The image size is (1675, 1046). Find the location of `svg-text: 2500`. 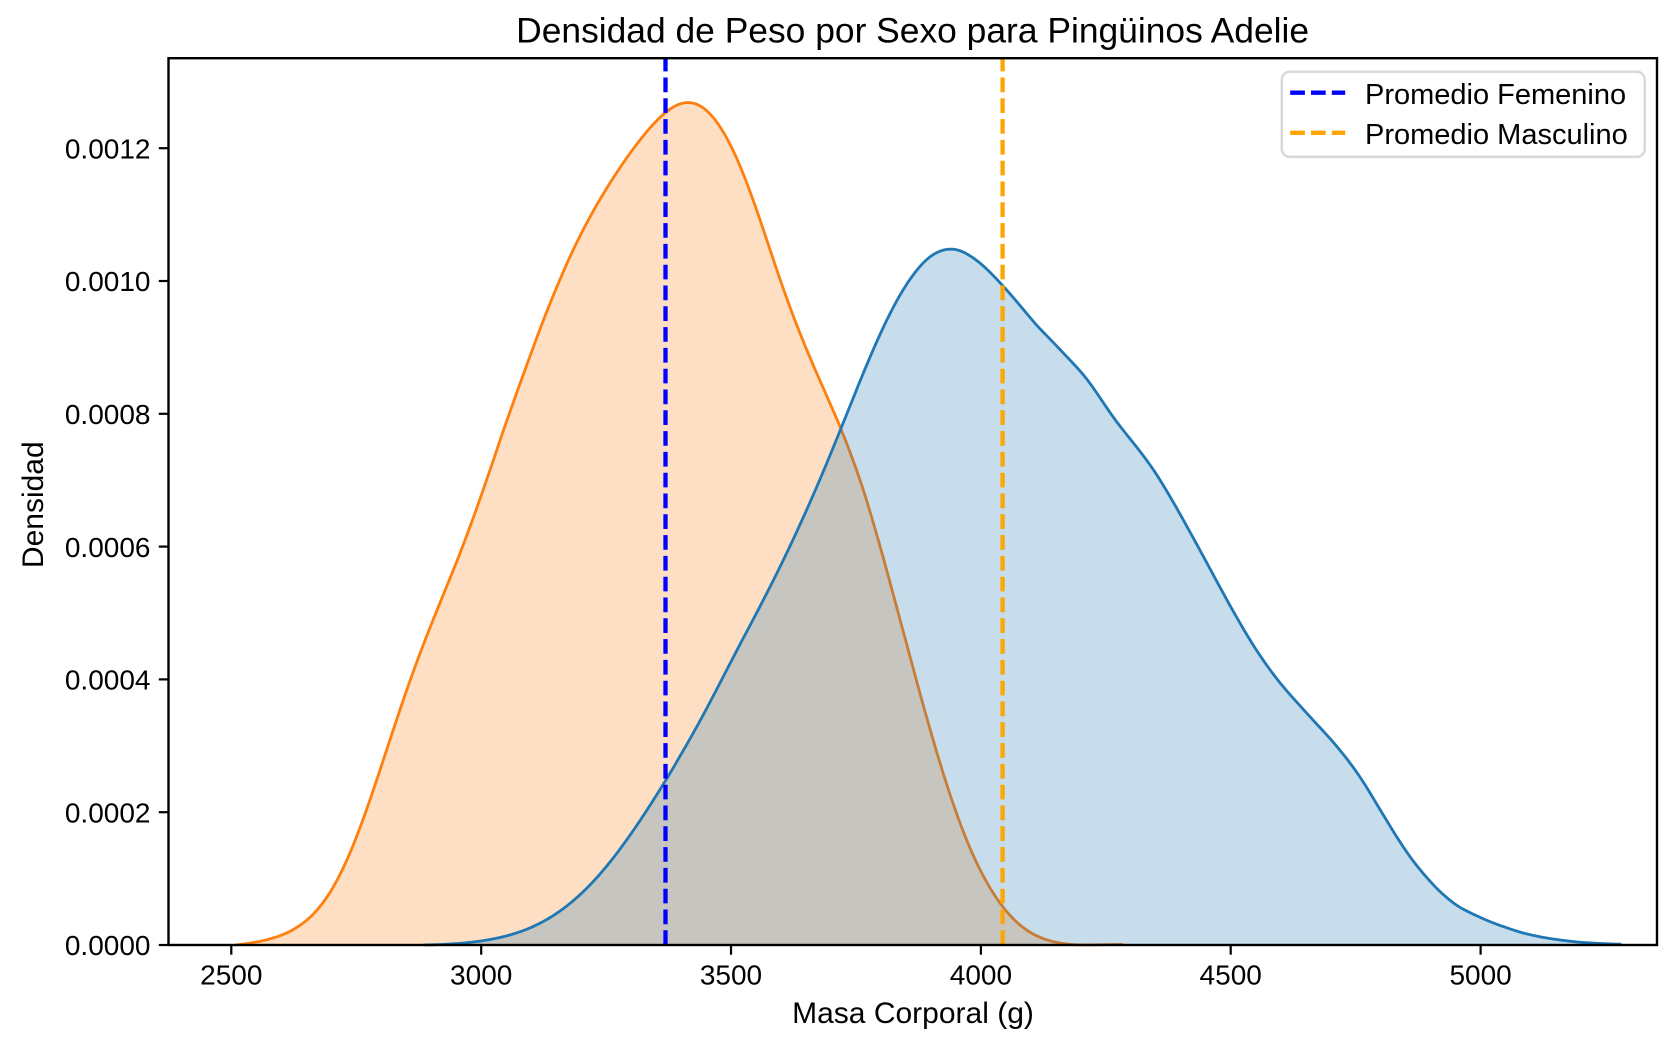

svg-text: 2500 is located at coordinates (231, 975).